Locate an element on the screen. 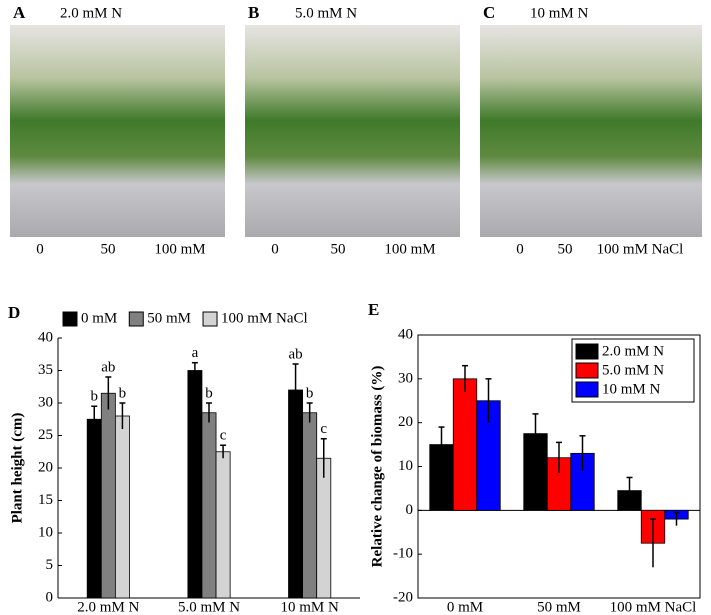 The width and height of the screenshot is (711, 615). photo-title: 10 mM N is located at coordinates (559, 13).